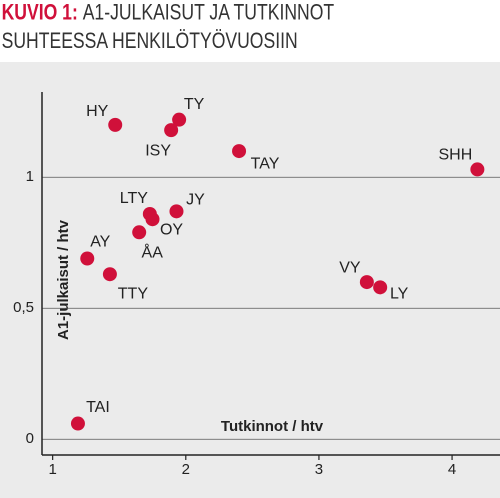 This screenshot has height=498, width=500. What do you see at coordinates (194, 104) in the screenshot?
I see `point-label: TY` at bounding box center [194, 104].